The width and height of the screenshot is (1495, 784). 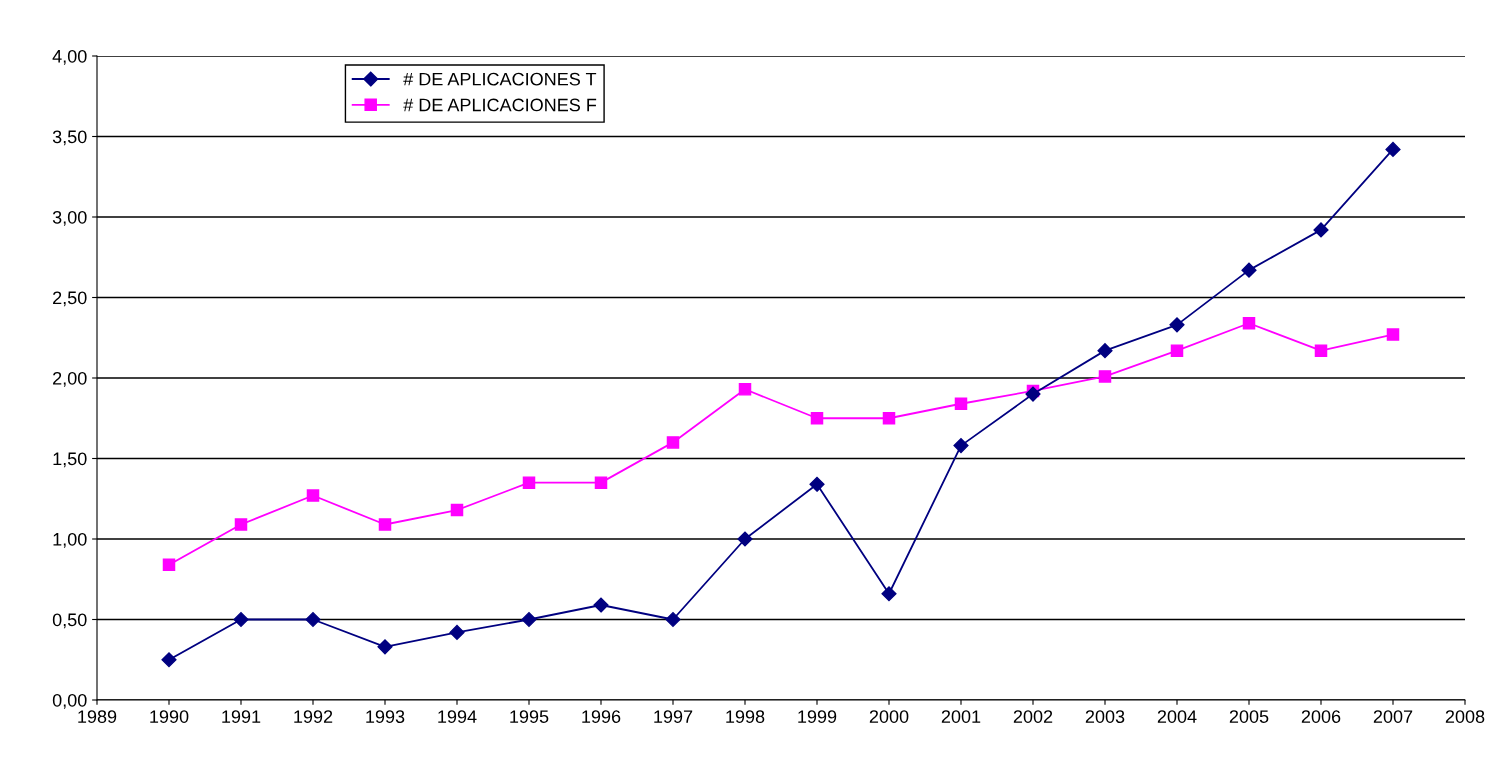 I want to click on x-tick-label: 2007, so click(x=1393, y=716).